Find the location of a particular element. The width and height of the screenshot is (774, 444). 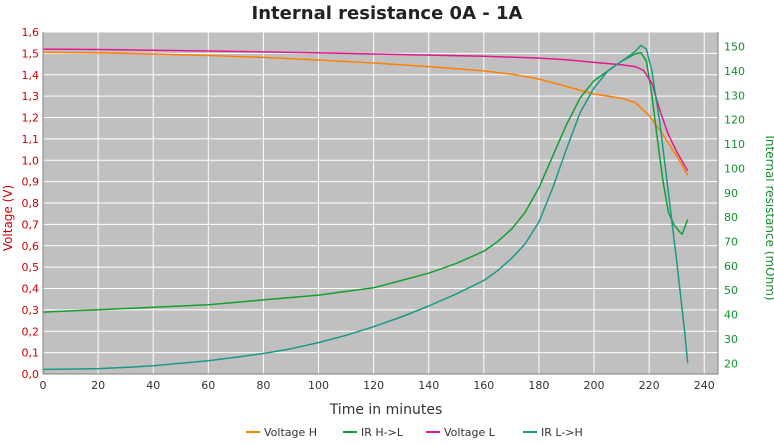

y-left-tick-label: 1,6 is located at coordinates (31, 32).